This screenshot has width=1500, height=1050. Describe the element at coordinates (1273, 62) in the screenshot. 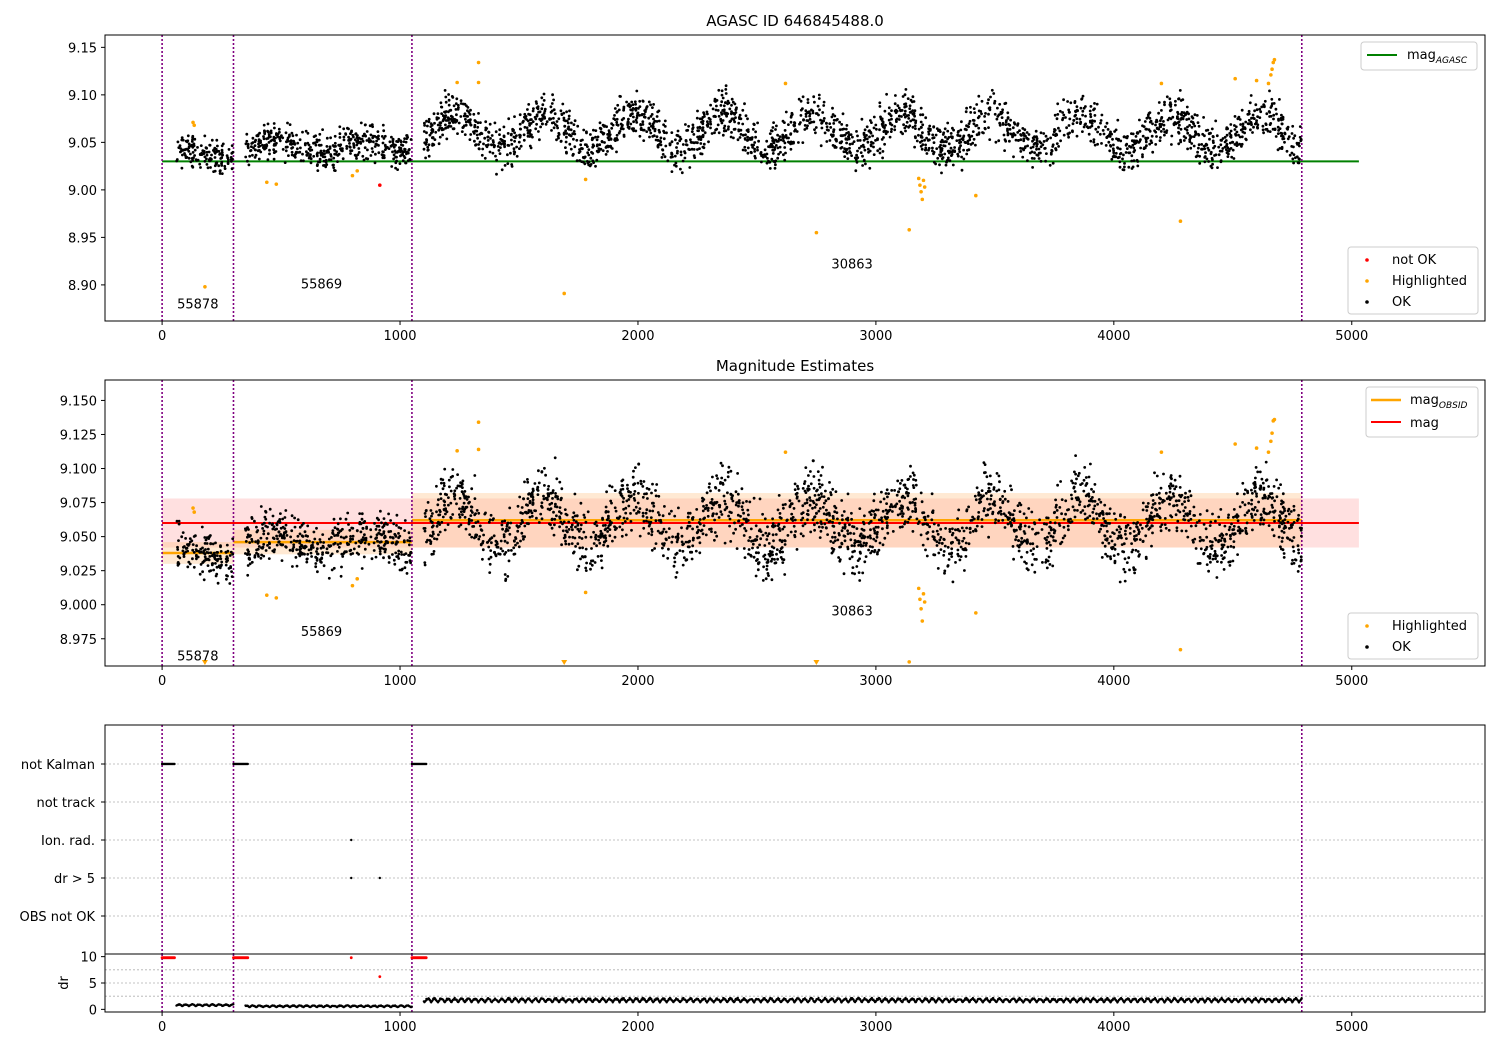

I see `highlighted-point` at that location.